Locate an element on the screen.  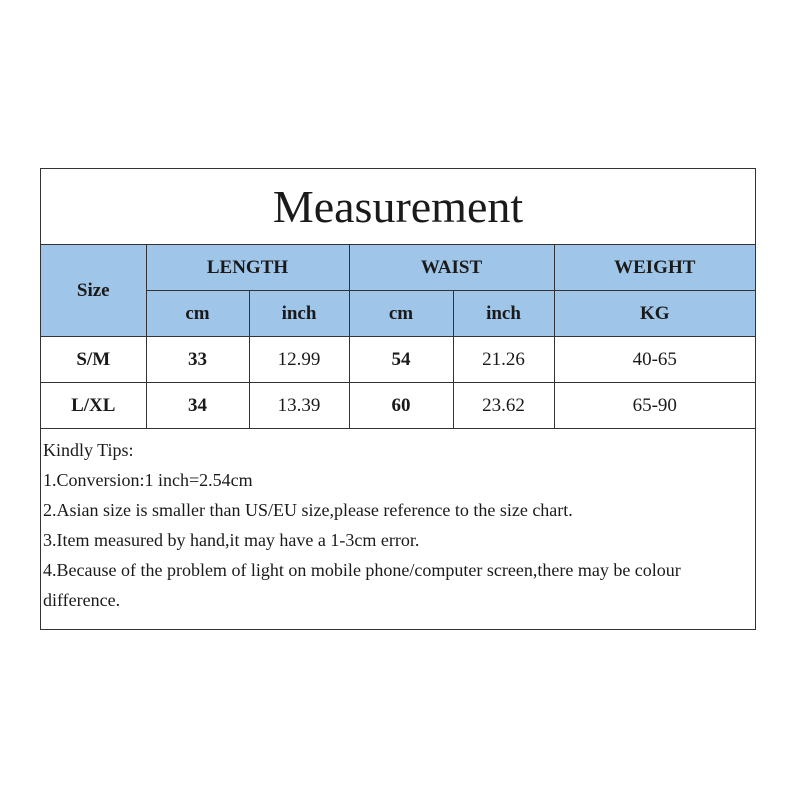
header-row: Size LENGTH WAIST WEIGHT is located at coordinates (398, 291).